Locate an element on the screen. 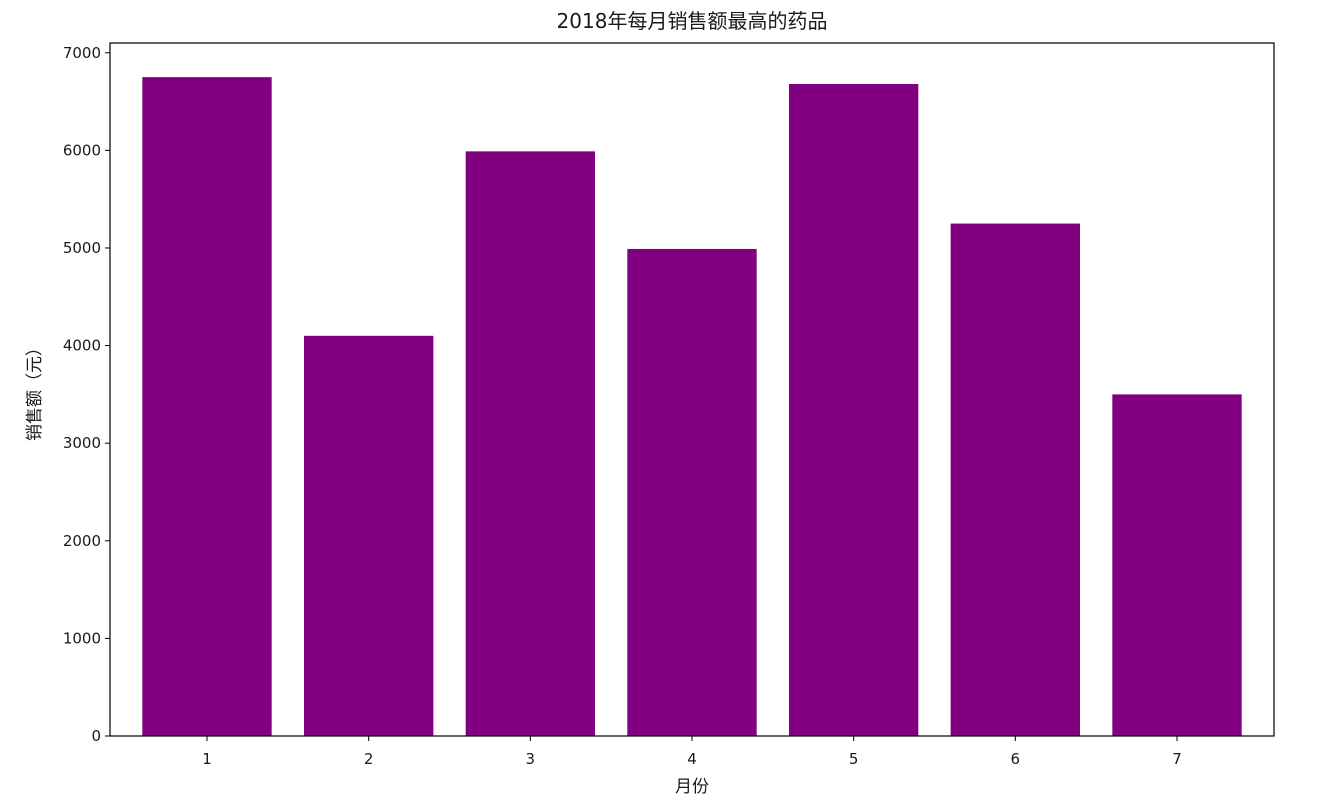 Image resolution: width=1326 pixels, height=807 pixels. x-axis-ticks: 1 2 3 4 5 6 7 is located at coordinates (692, 752).